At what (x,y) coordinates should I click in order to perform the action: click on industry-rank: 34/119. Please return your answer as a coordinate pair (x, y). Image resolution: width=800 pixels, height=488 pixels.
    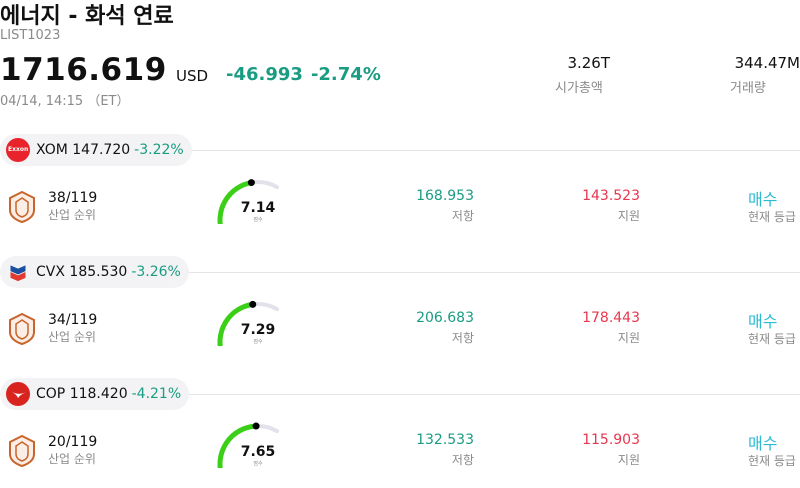
    Looking at the image, I should click on (73, 320).